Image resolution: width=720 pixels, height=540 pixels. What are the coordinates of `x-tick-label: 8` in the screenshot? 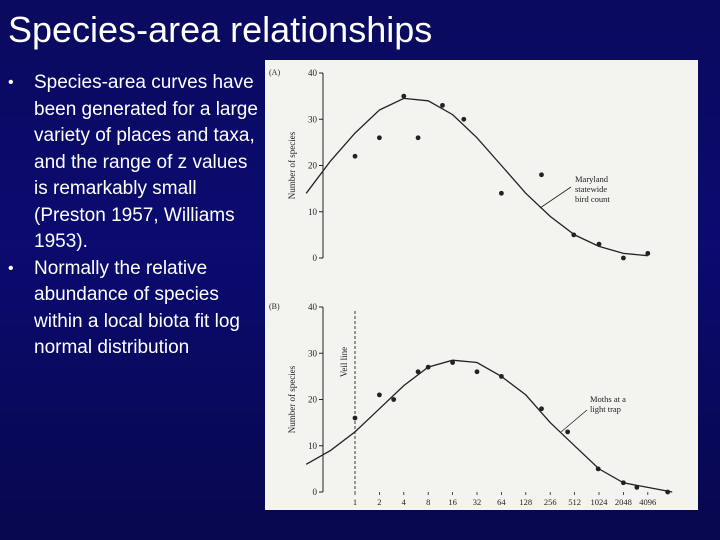 It's located at (428, 502).